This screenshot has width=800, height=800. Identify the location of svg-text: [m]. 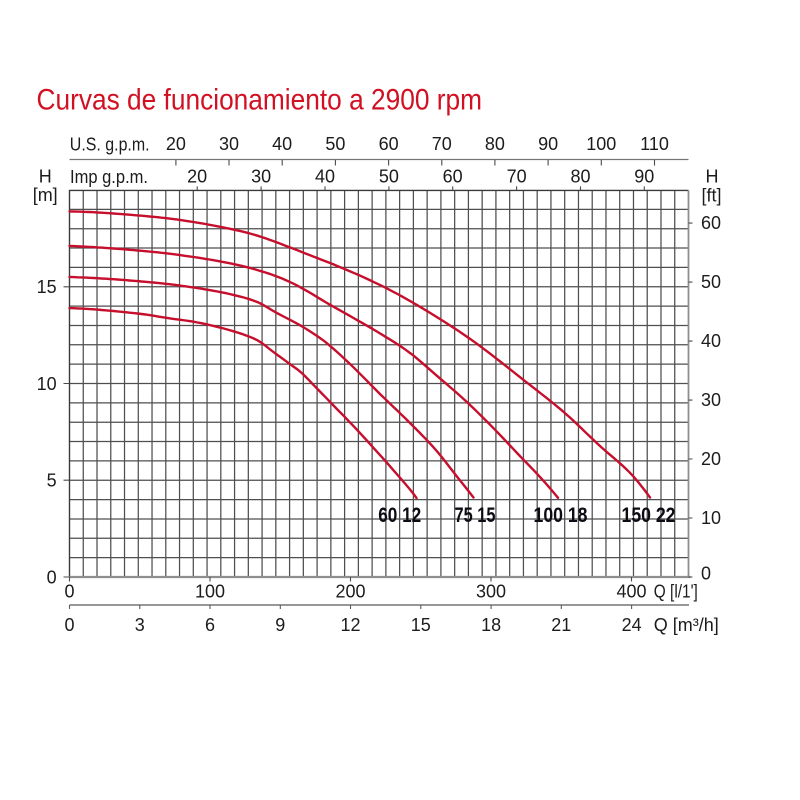
(45, 195).